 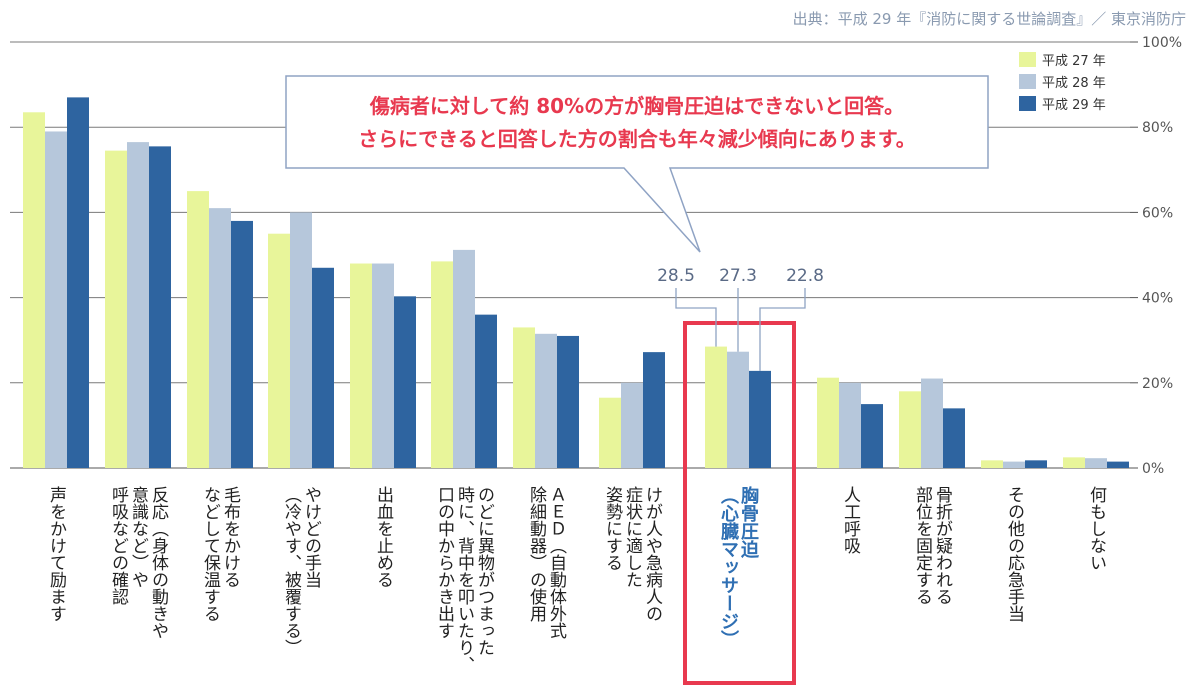 What do you see at coordinates (738, 276) in the screenshot?
I see `annotation-label: 27.3` at bounding box center [738, 276].